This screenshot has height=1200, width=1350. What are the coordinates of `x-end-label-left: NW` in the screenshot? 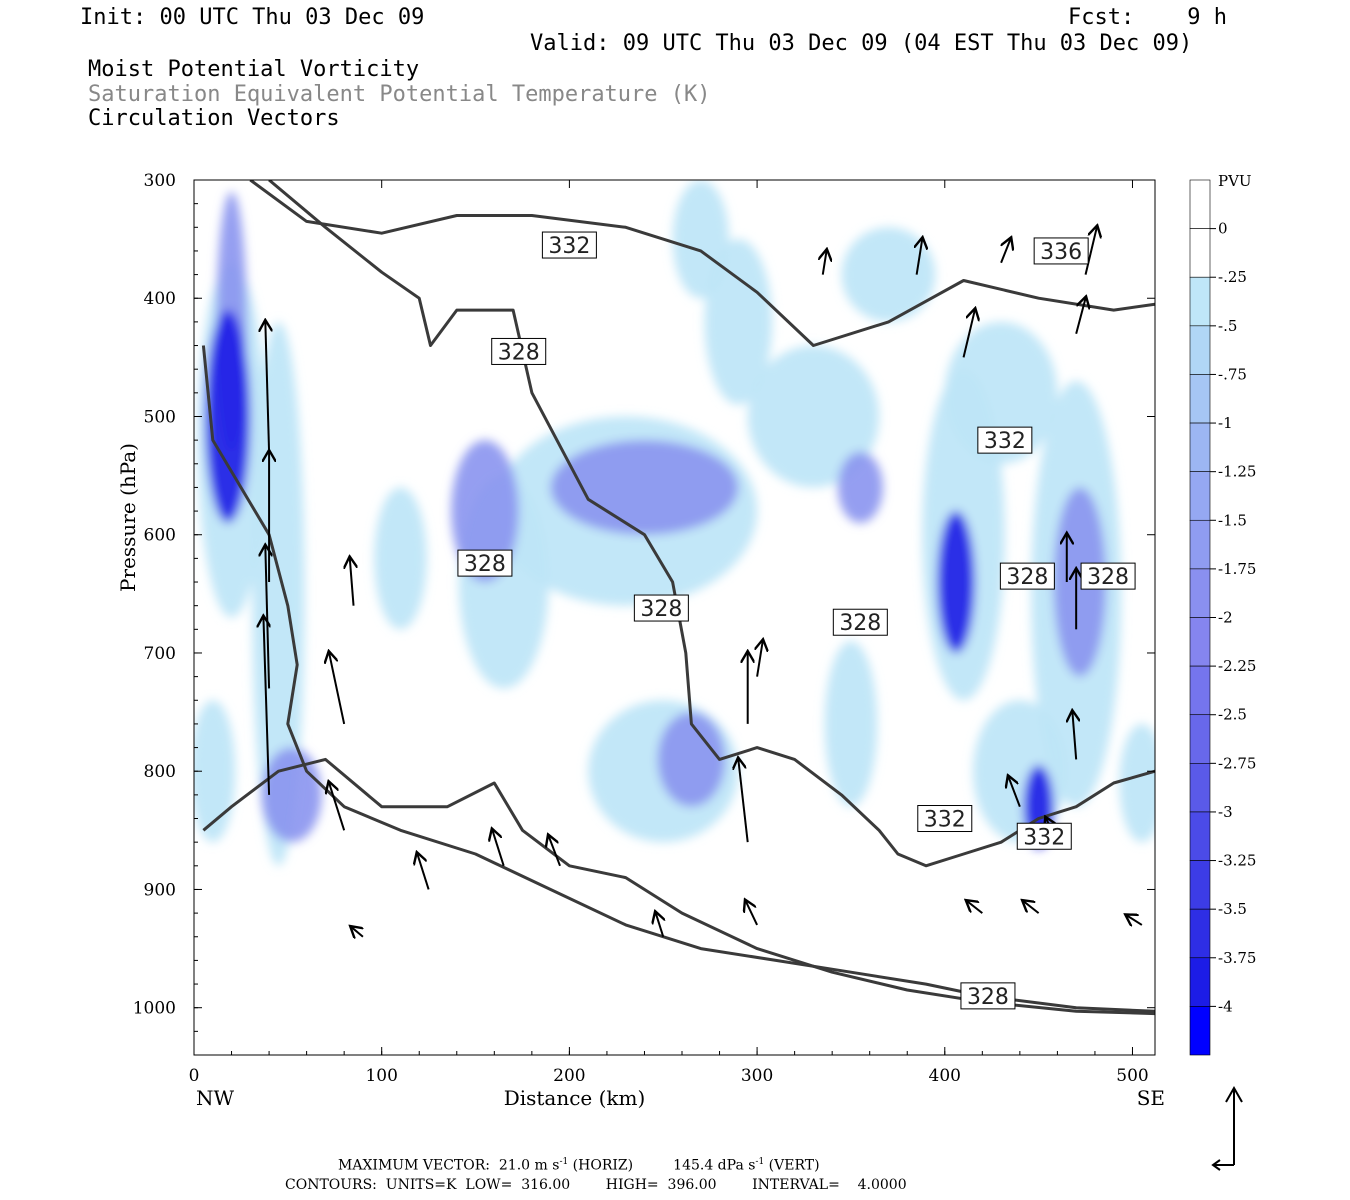 It's located at (215, 1098).